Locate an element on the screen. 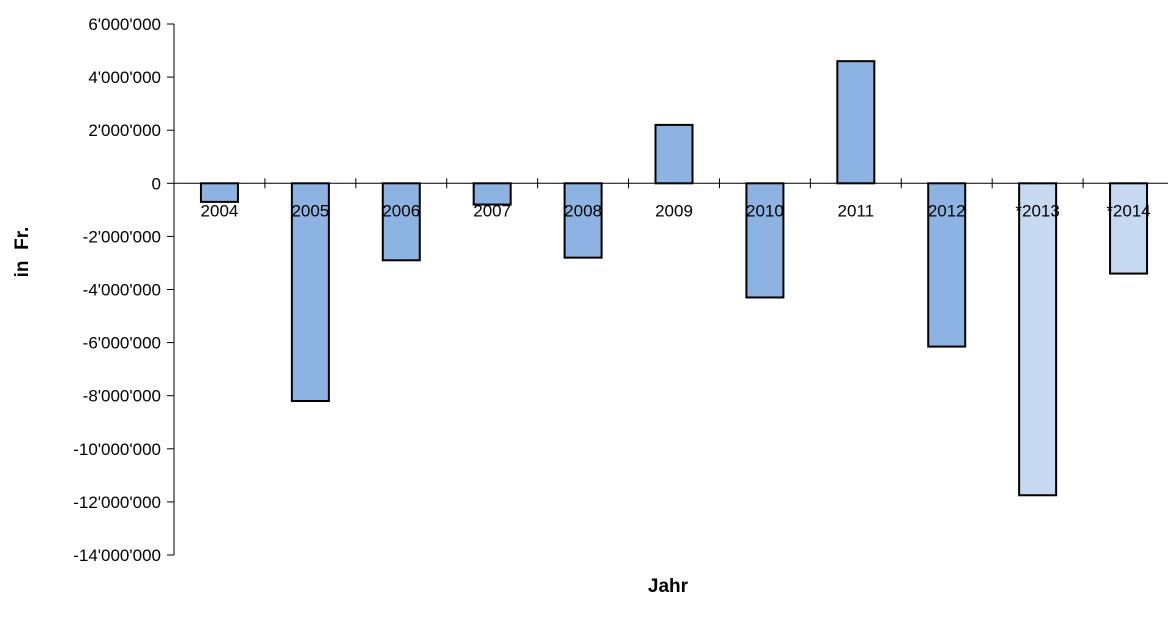 This screenshot has height=626, width=1168. bar-2013 is located at coordinates (1038, 339).